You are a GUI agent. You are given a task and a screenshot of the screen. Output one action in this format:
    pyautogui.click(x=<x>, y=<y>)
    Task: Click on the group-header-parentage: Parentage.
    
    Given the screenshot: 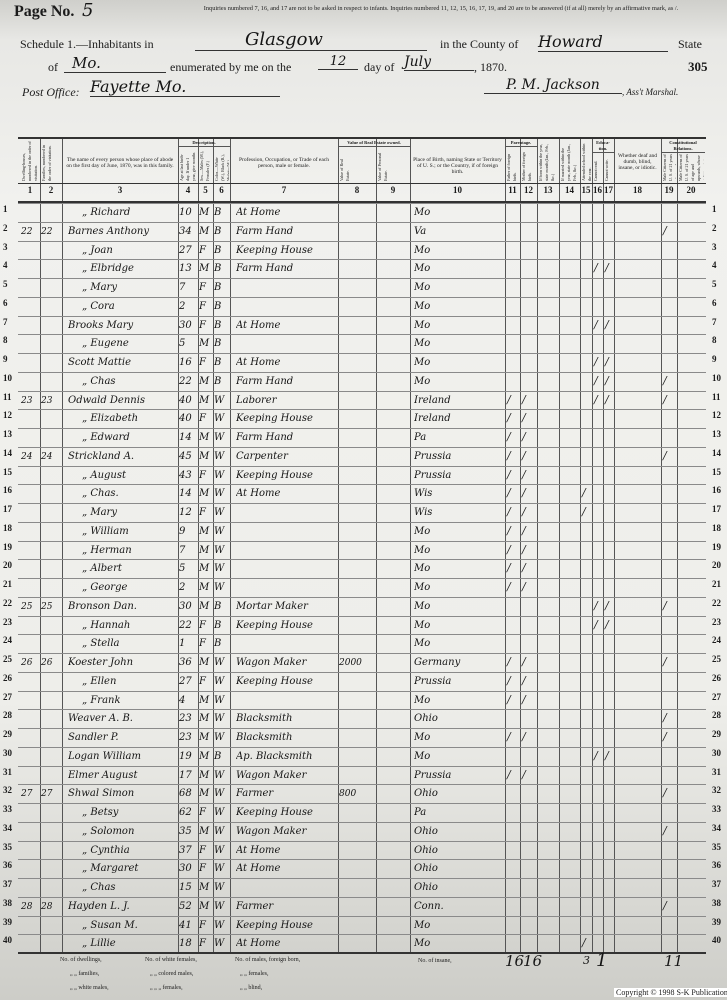 What is the action you would take?
    pyautogui.click(x=521, y=143)
    